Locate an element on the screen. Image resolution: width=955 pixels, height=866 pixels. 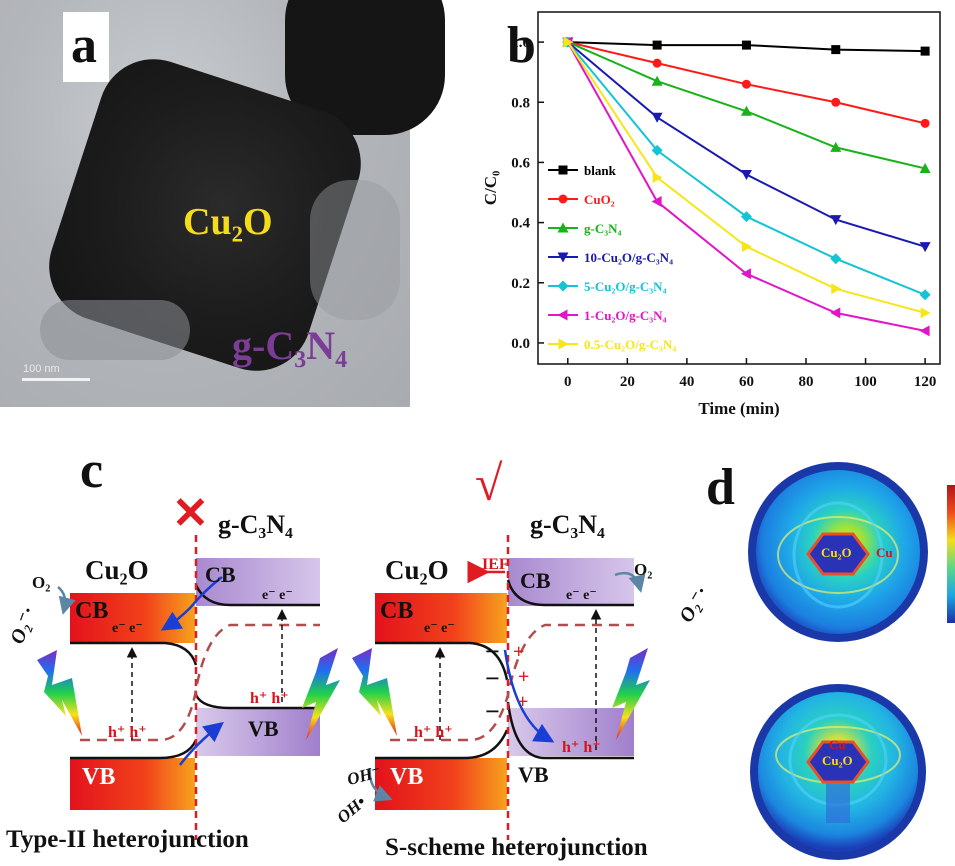
y-tick-label: 0.8 is located at coordinates (520, 103).